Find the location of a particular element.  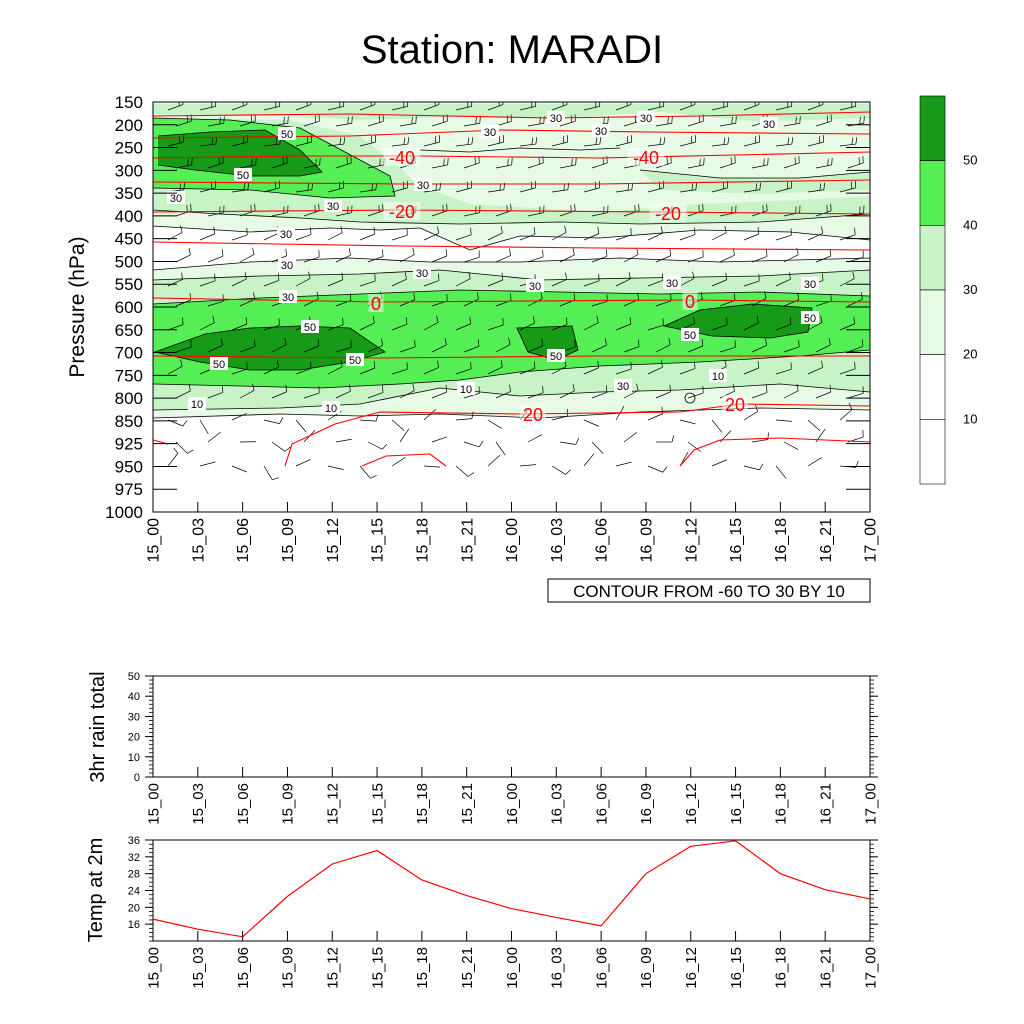

pressure-tick-label: 500 is located at coordinates (129, 261).